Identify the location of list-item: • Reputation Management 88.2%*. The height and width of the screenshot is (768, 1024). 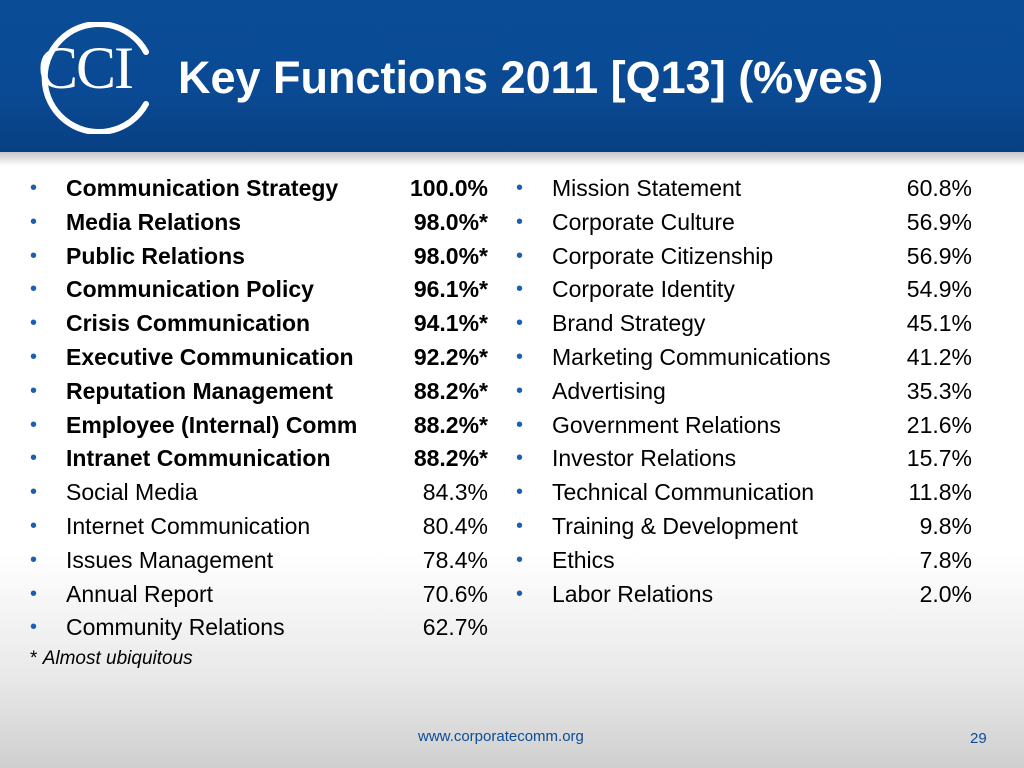
(265, 392).